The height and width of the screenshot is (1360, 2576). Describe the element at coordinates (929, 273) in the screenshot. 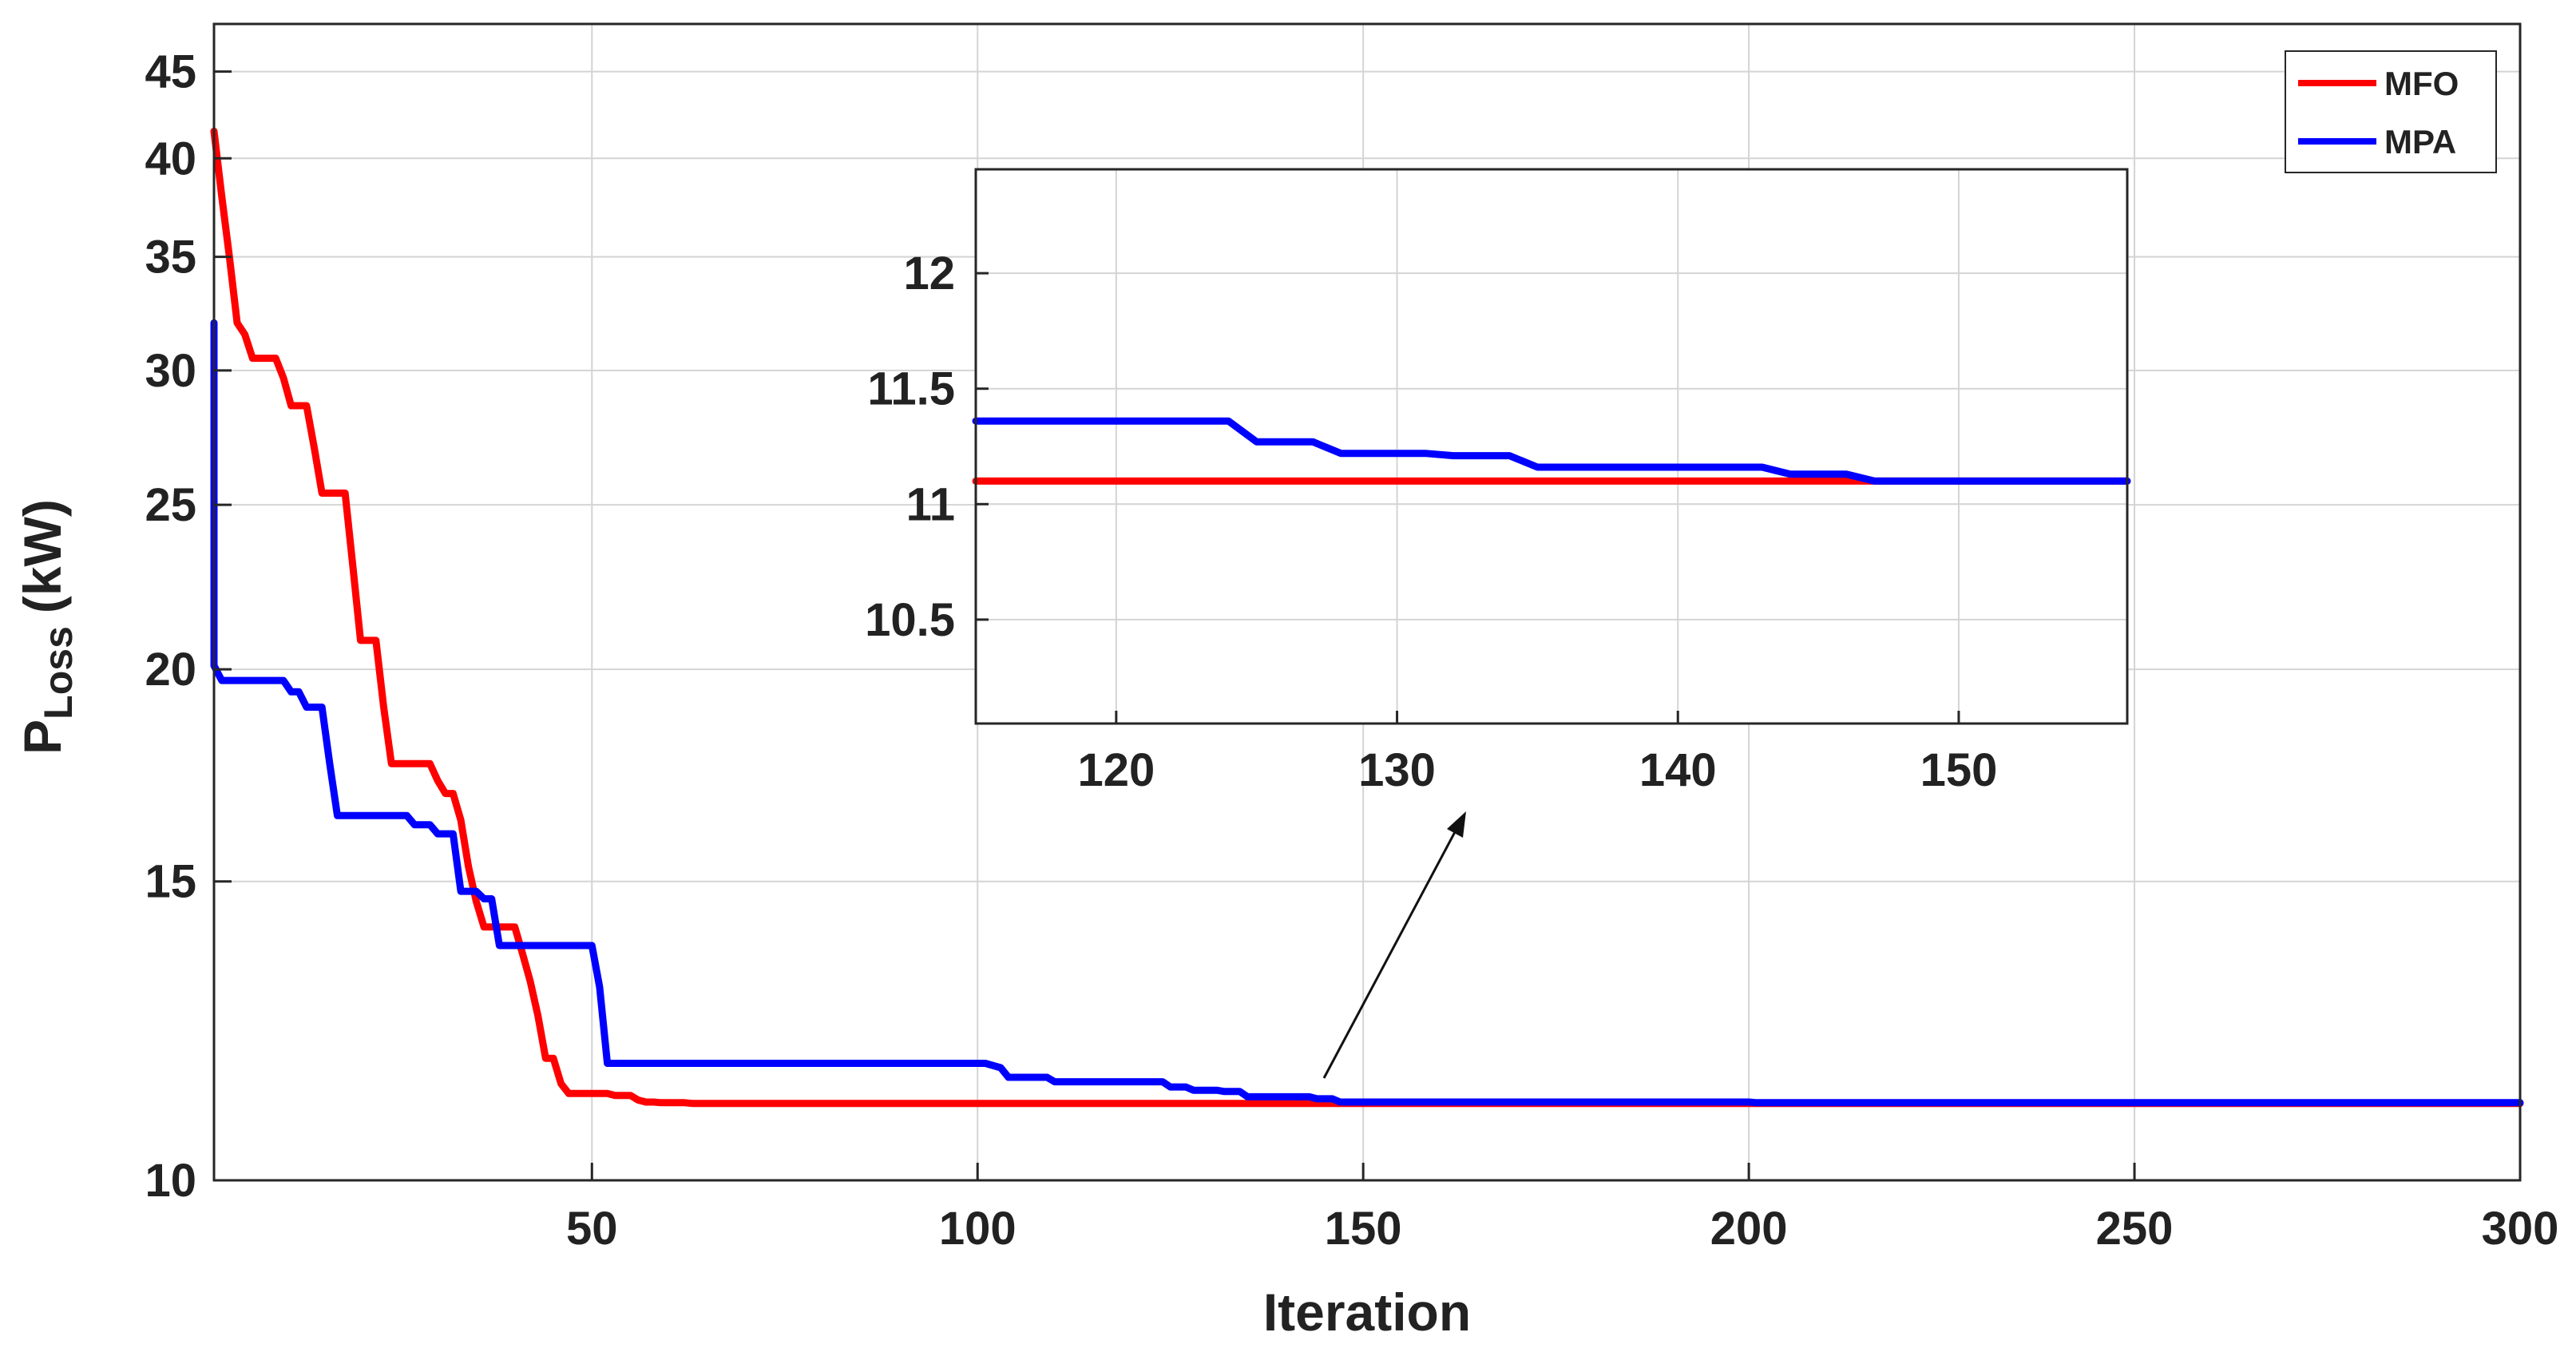

I see `inset-y-tick-label: 12` at that location.